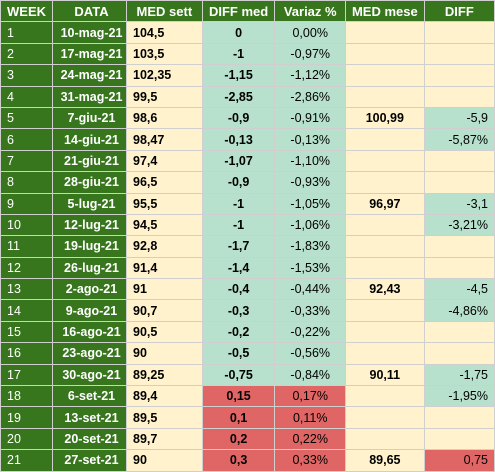 The image size is (495, 472). I want to click on med-sett-cell: 103,5, so click(164, 54).